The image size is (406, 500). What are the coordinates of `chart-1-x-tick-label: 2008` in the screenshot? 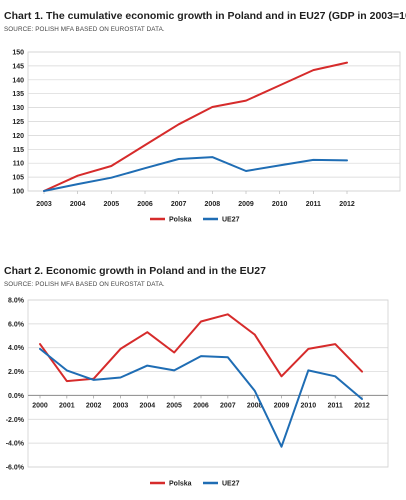 It's located at (213, 204).